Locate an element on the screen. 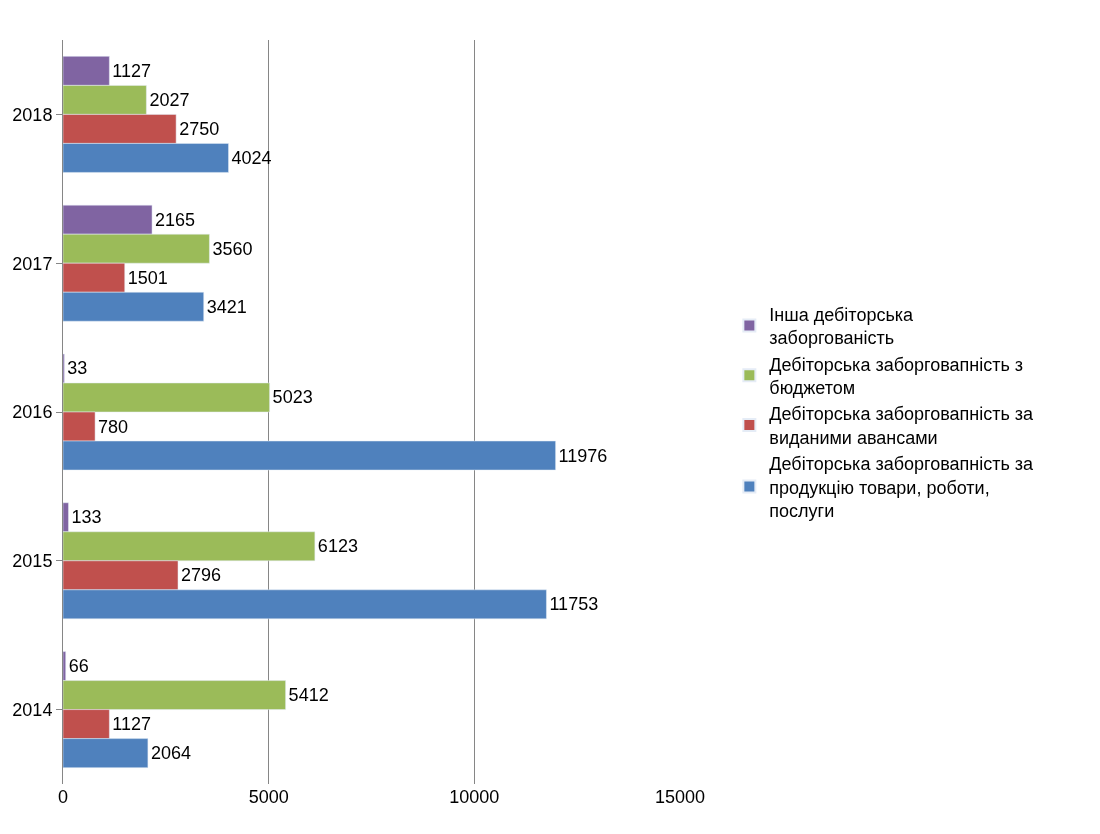 The image size is (1100, 834). data-label: 1501 is located at coordinates (147, 277).